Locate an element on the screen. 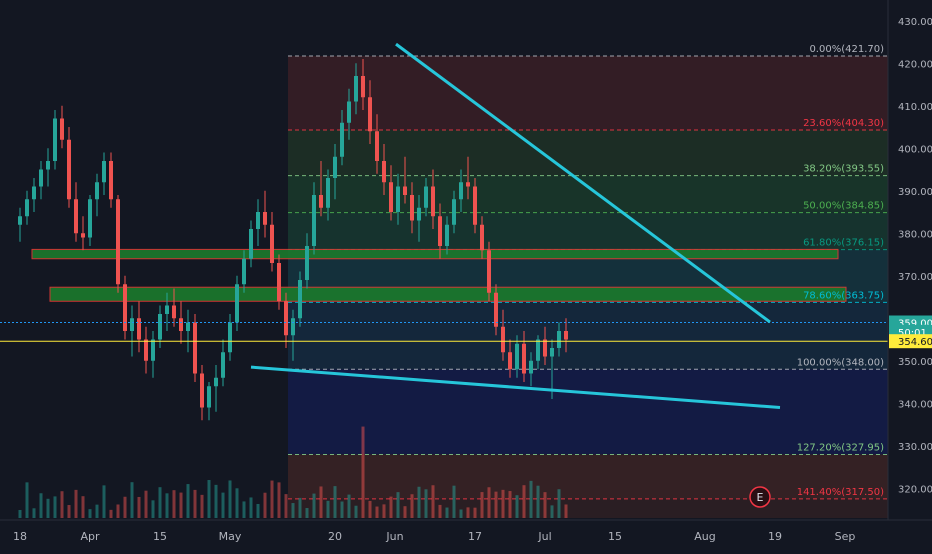  price-tick-label: 430.00 is located at coordinates (915, 22).